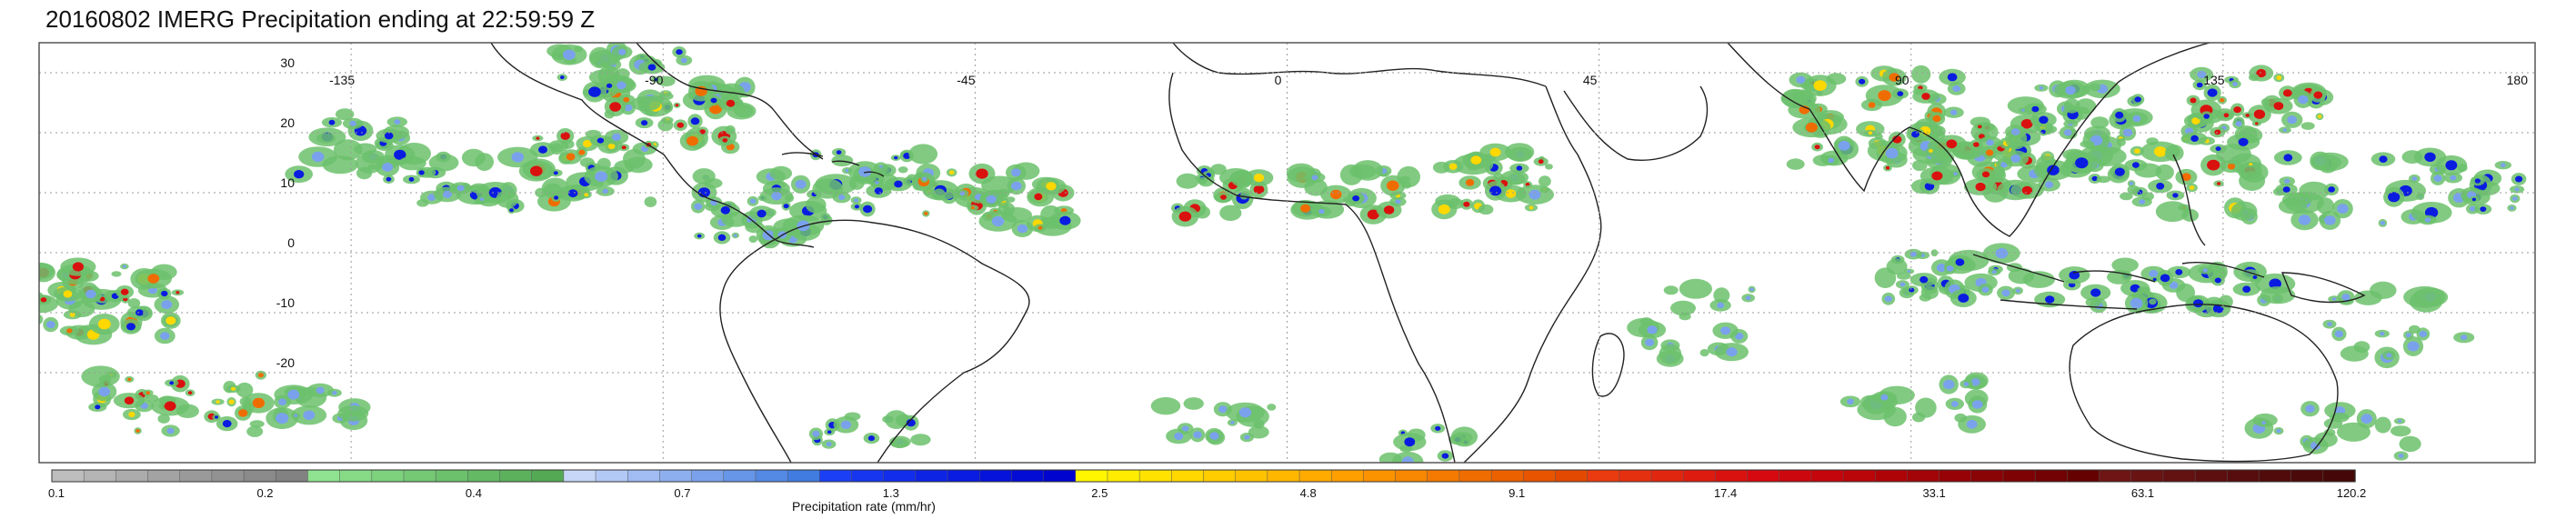  Describe the element at coordinates (1608, 365) in the screenshot. I see `coastline-madagascar` at that location.